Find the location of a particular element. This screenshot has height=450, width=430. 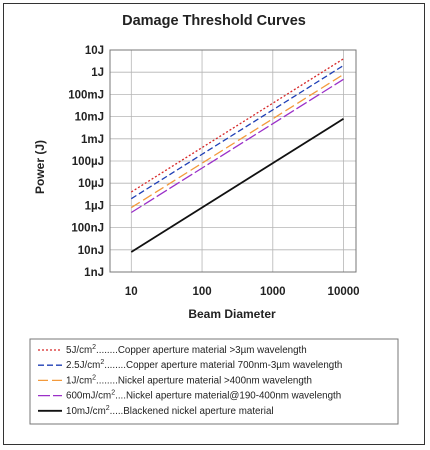

x-axis-label: Beam Diameter is located at coordinates (232, 314).